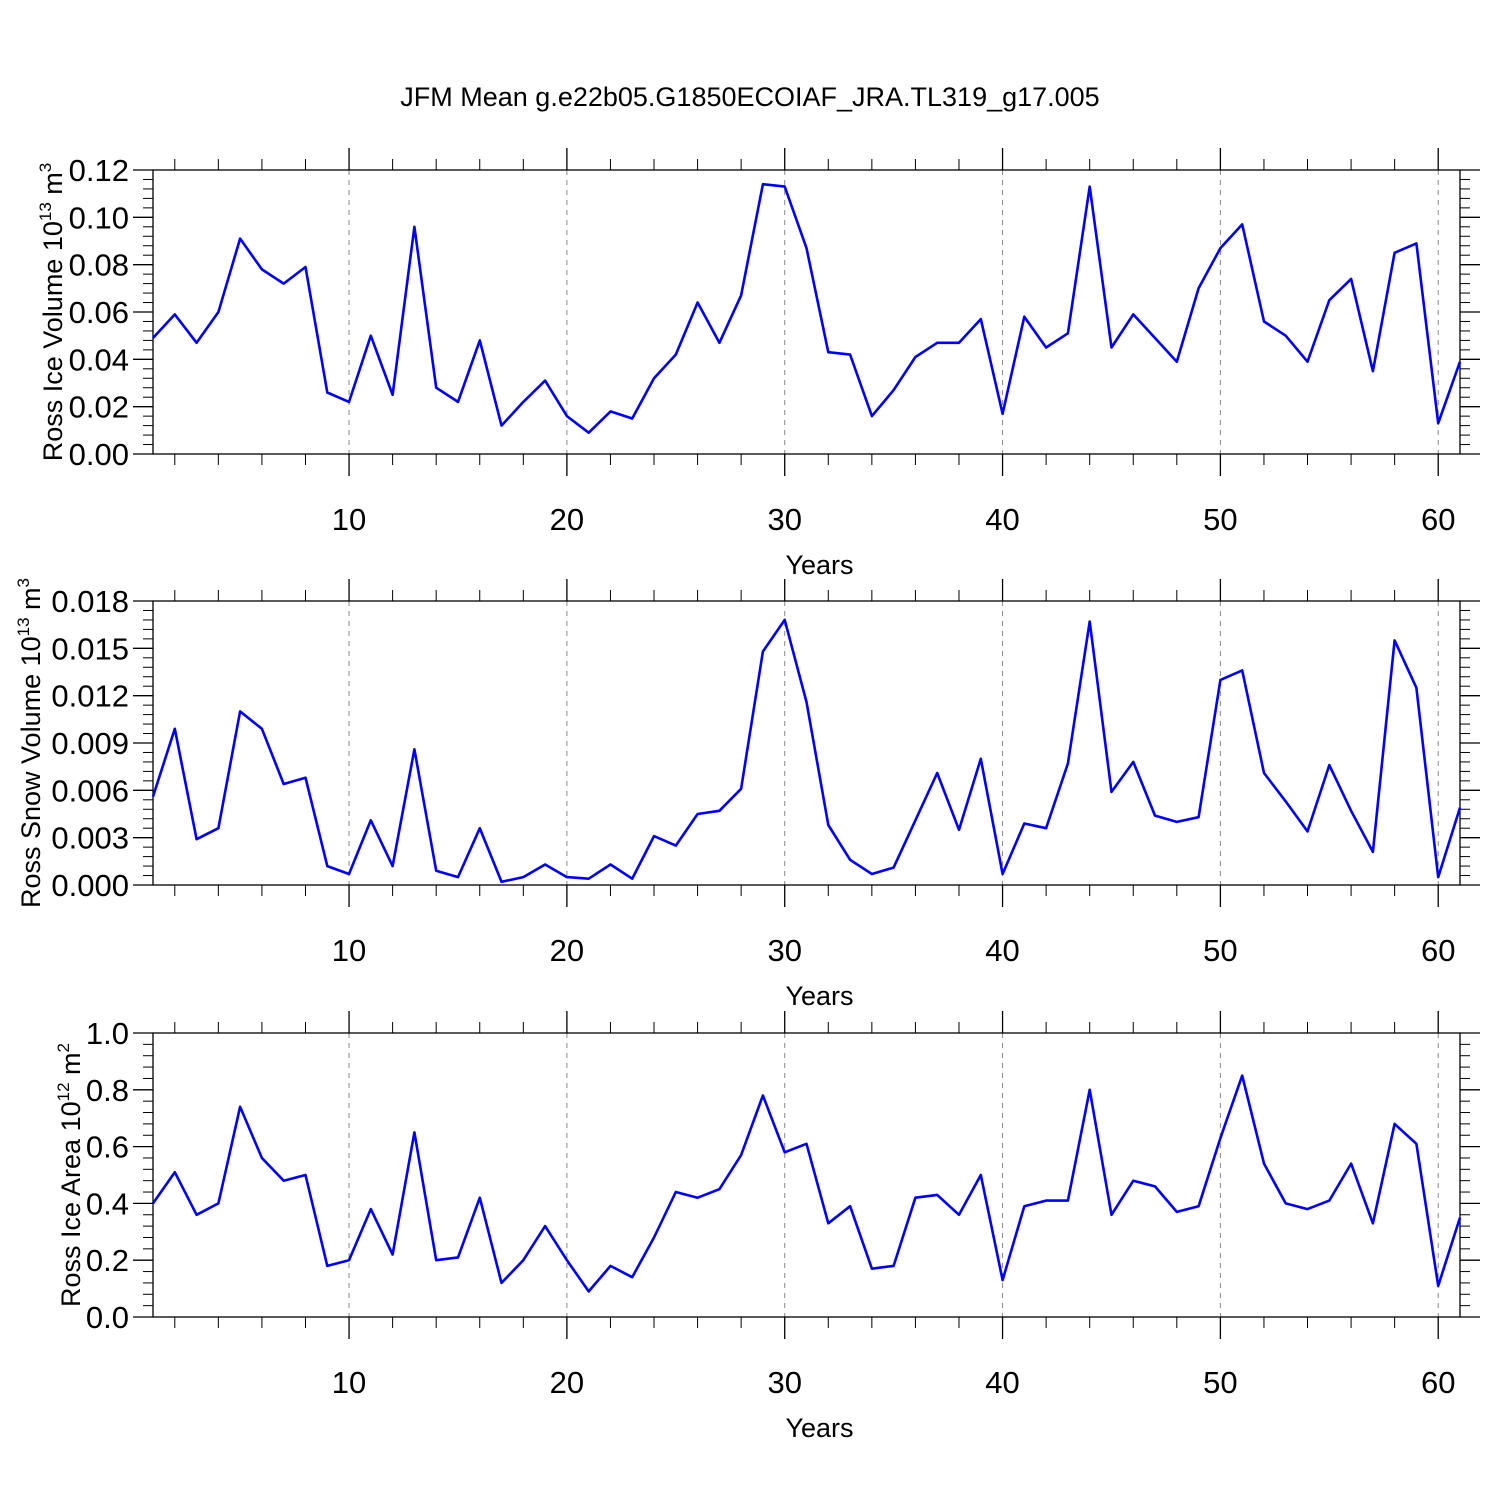  What do you see at coordinates (90, 885) in the screenshot?
I see `y-tick-label: 0.000` at bounding box center [90, 885].